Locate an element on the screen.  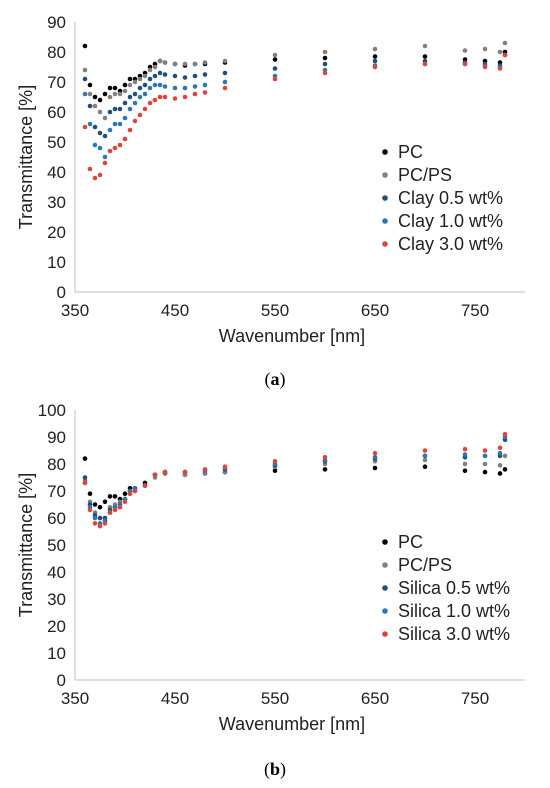
chart-a-y-tick-label: 0 is located at coordinates (61, 292).